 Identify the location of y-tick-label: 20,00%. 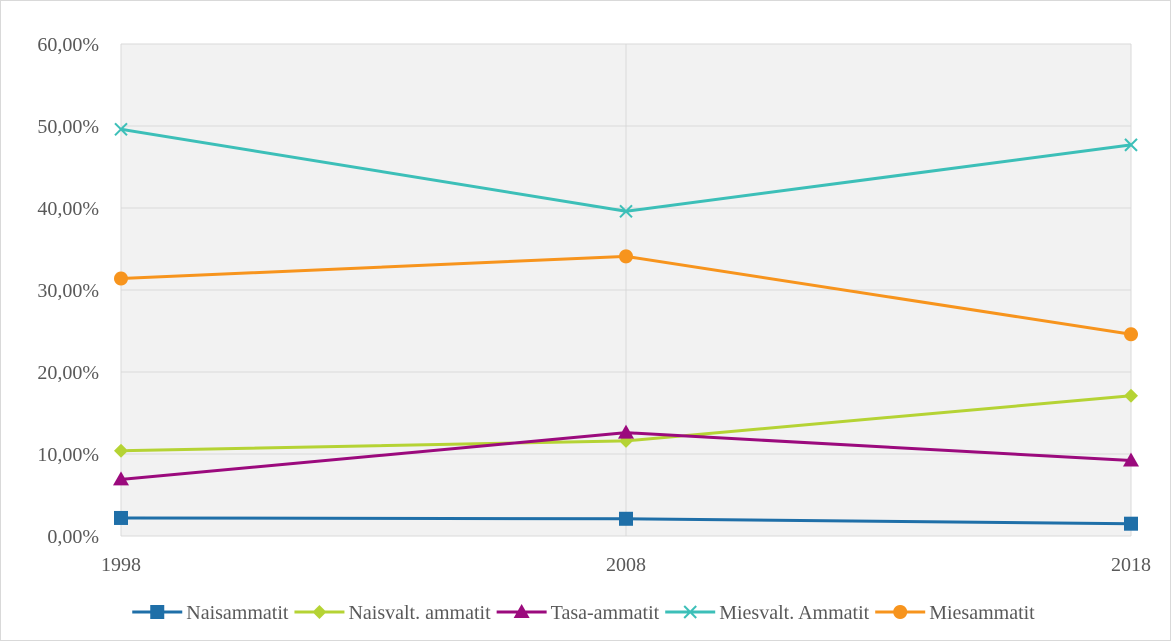
(68, 373).